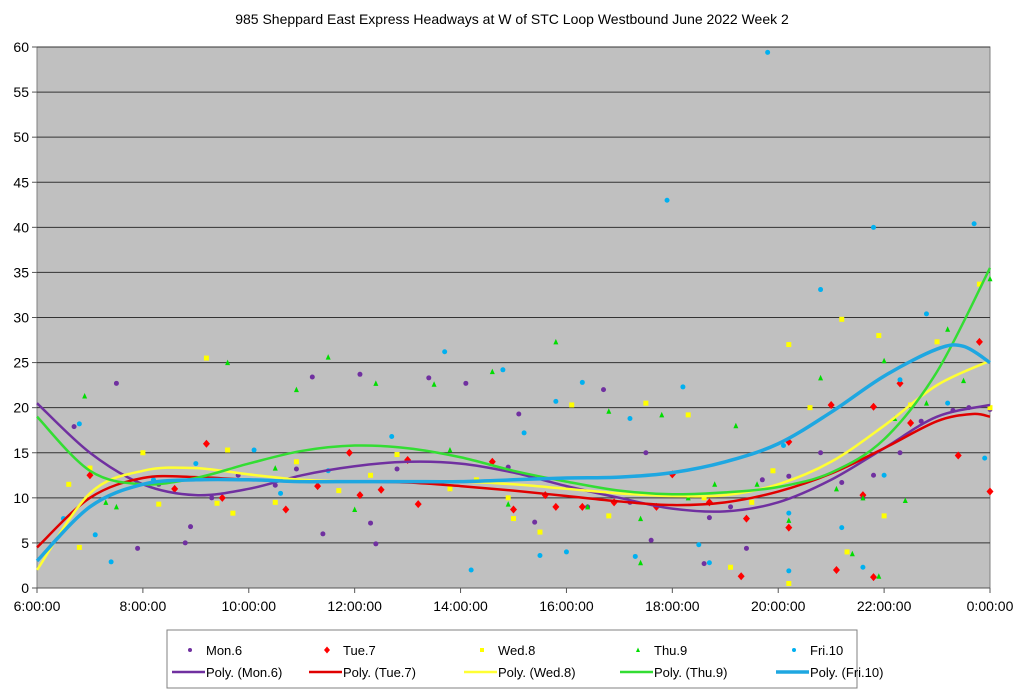 This screenshot has height=694, width=1024. I want to click on x-tick-label: 20:00:00, so click(778, 606).